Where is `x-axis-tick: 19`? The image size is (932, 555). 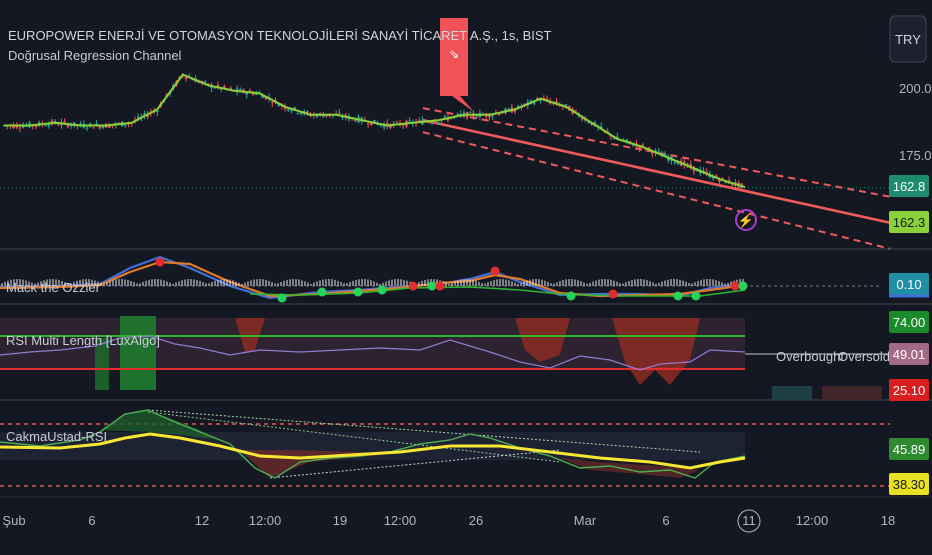
x-axis-tick: 19 is located at coordinates (340, 520).